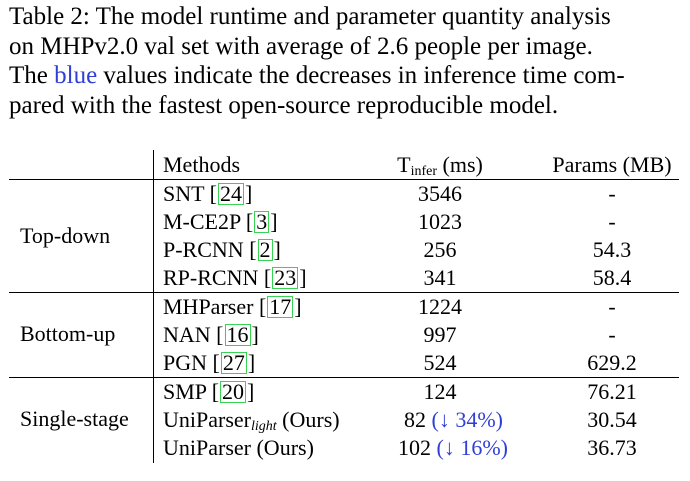 This screenshot has width=690, height=481. What do you see at coordinates (207, 419) in the screenshot?
I see `method-name: UniParser` at bounding box center [207, 419].